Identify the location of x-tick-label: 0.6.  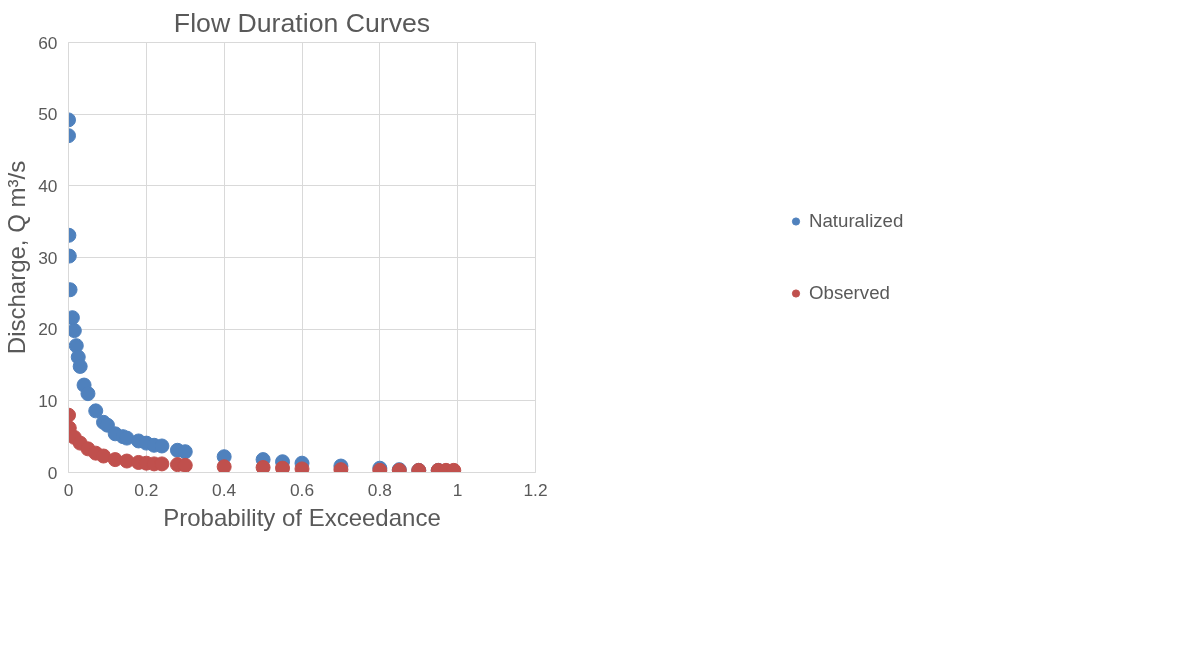
(302, 489).